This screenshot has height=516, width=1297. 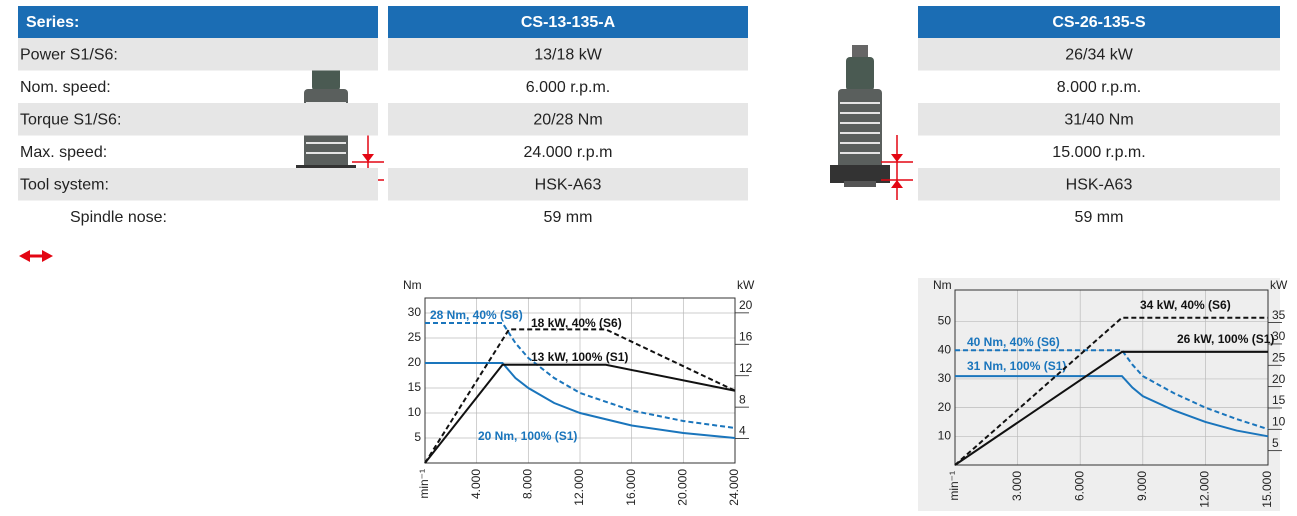 I want to click on y2-tick-label: 4, so click(x=742, y=431).